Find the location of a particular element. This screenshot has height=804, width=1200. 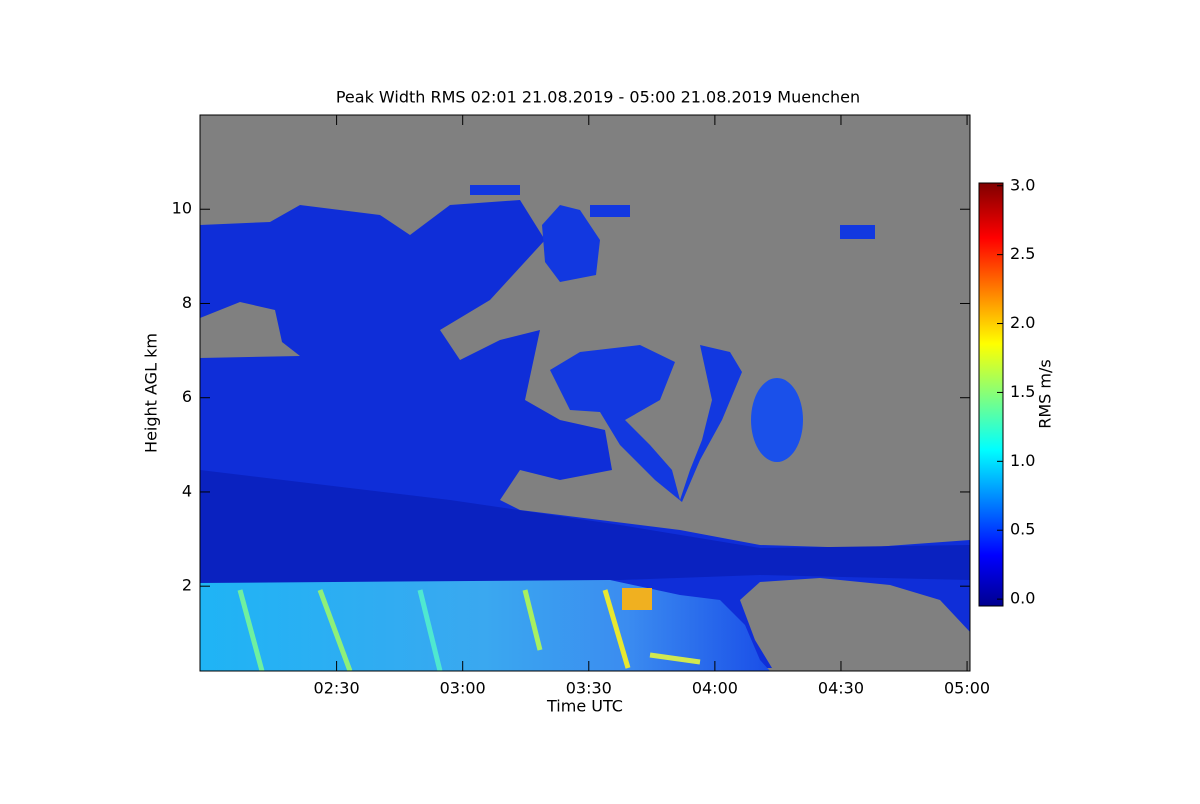

x-tick-label: 03:30 is located at coordinates (589, 688).